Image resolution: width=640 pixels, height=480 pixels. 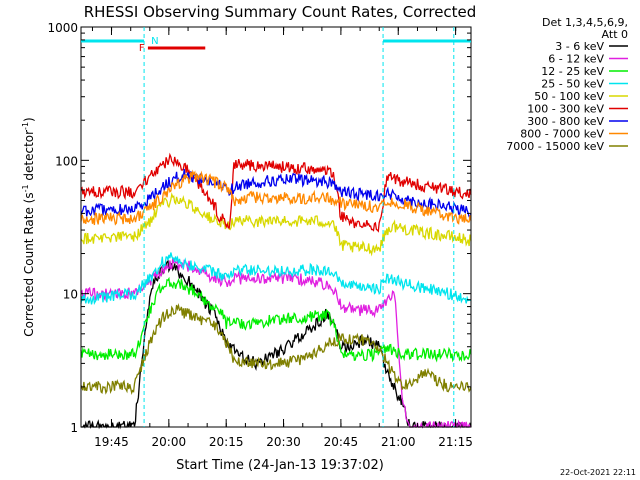 What do you see at coordinates (562, 134) in the screenshot?
I see `legend-label-7: 800 - 7000 keV` at bounding box center [562, 134].